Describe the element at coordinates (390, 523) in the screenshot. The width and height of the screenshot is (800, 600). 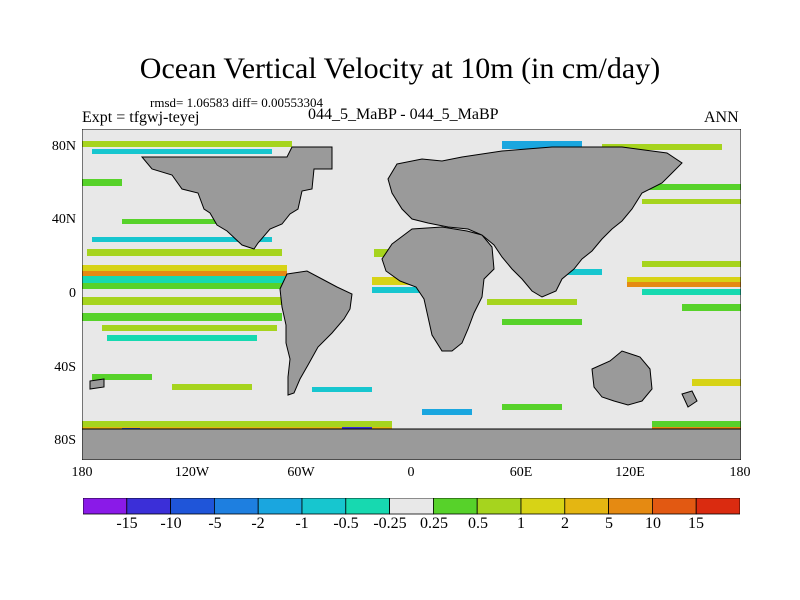
I see `colorbar-label: -0.25` at that location.